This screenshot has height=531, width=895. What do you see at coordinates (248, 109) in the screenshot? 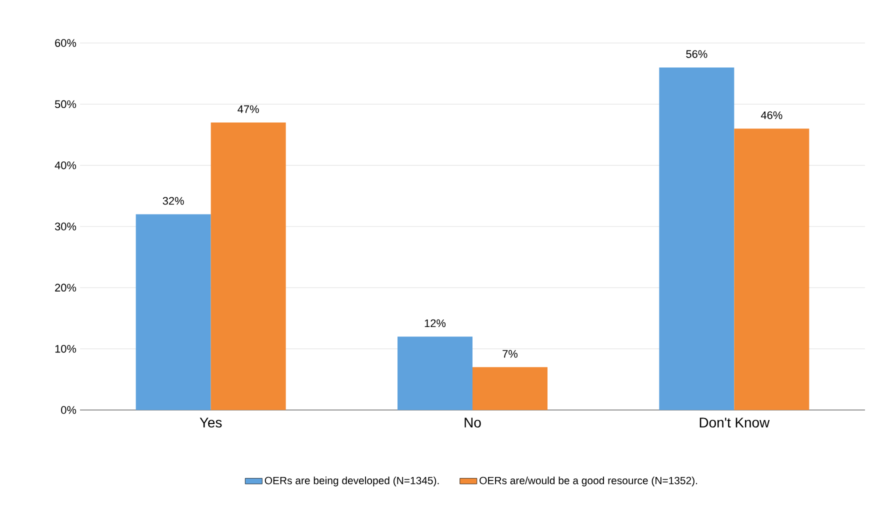
I see `data-label: 47%` at bounding box center [248, 109].